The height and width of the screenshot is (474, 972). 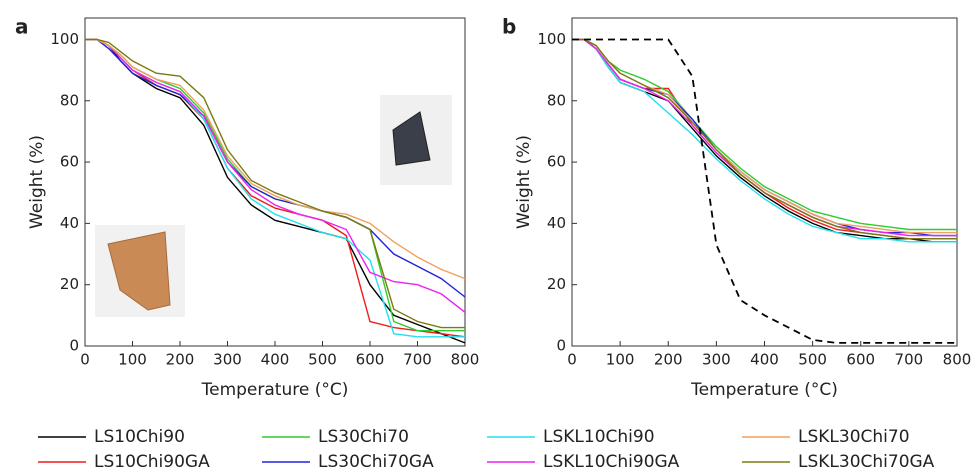 What do you see at coordinates (363, 437) in the screenshot?
I see `legend-label: LS30Chi70` at bounding box center [363, 437].